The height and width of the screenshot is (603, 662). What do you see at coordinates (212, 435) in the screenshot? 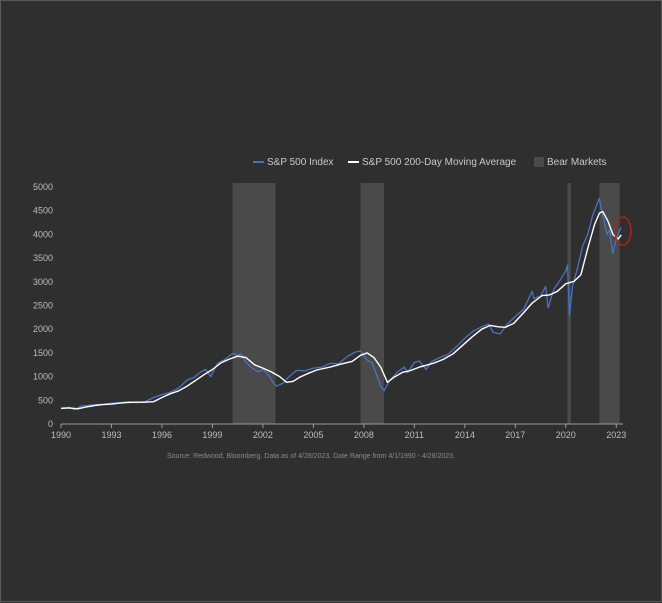
I see `x-tick-label-3: 1999` at bounding box center [212, 435].